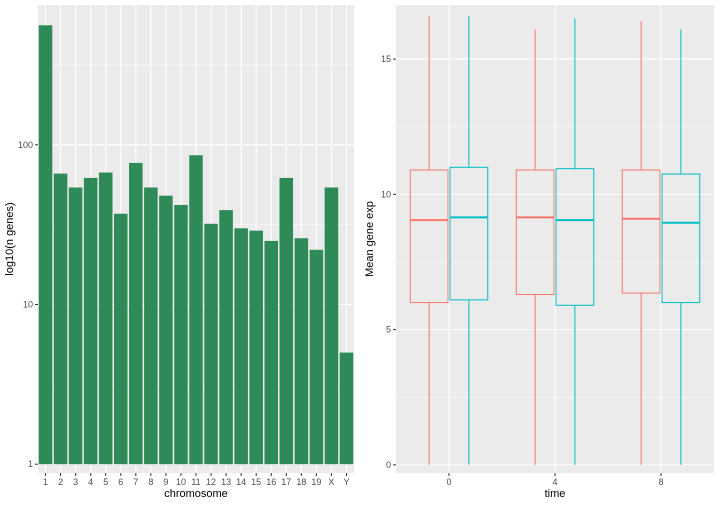 Image resolution: width=720 pixels, height=509 pixels. I want to click on x-tick-label: 9, so click(165, 482).